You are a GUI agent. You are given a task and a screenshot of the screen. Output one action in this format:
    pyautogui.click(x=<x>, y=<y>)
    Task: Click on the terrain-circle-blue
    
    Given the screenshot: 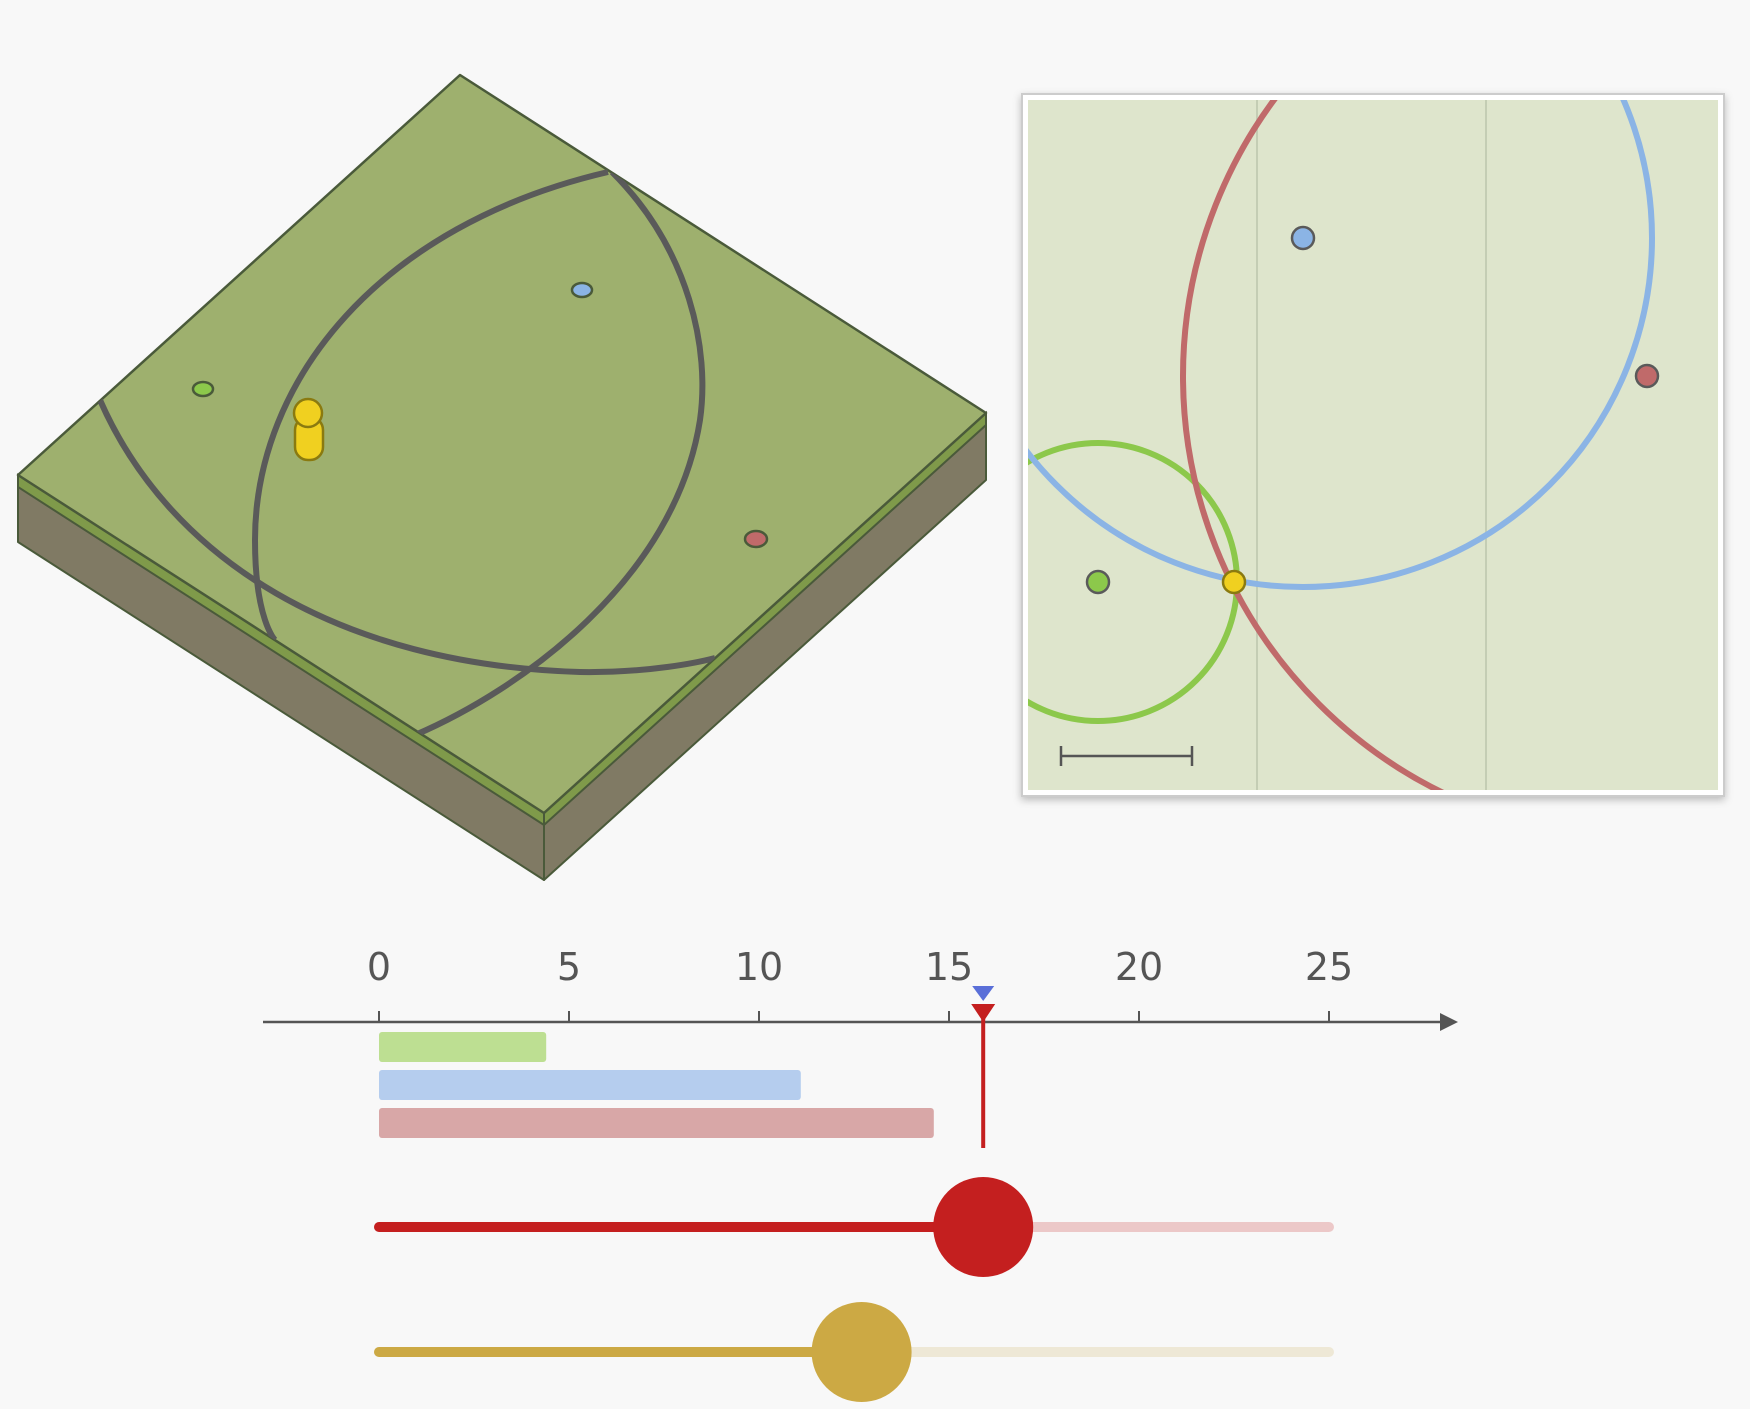 What is the action you would take?
    pyautogui.click(x=430, y=406)
    